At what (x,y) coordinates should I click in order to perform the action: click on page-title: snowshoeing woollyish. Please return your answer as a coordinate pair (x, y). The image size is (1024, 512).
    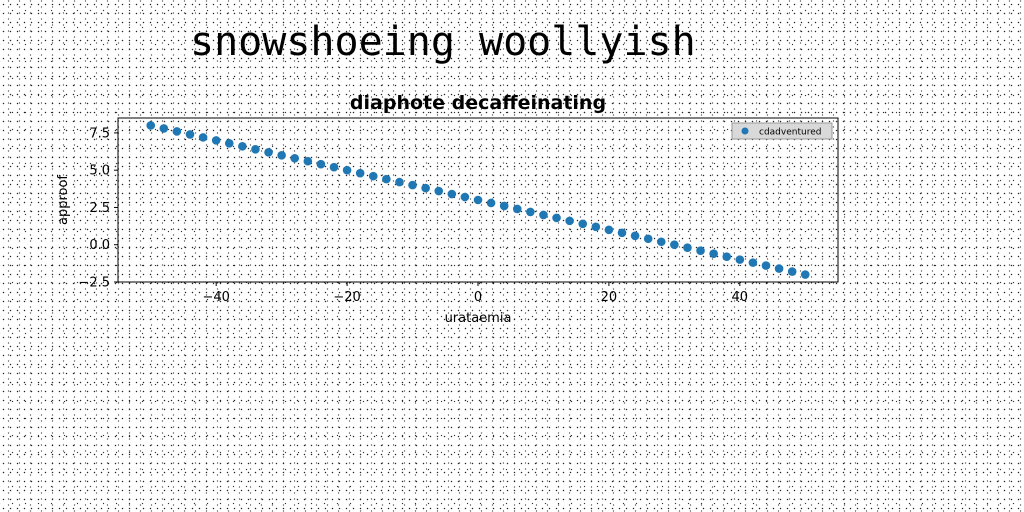
    Looking at the image, I should click on (443, 42).